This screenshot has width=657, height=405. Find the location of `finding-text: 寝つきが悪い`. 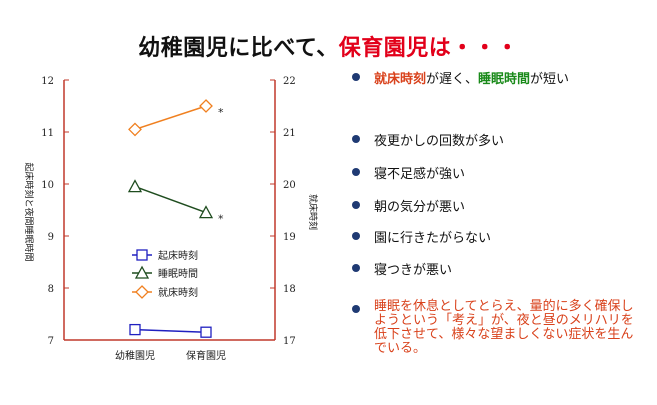

finding-text: 寝つきが悪い is located at coordinates (413, 268).